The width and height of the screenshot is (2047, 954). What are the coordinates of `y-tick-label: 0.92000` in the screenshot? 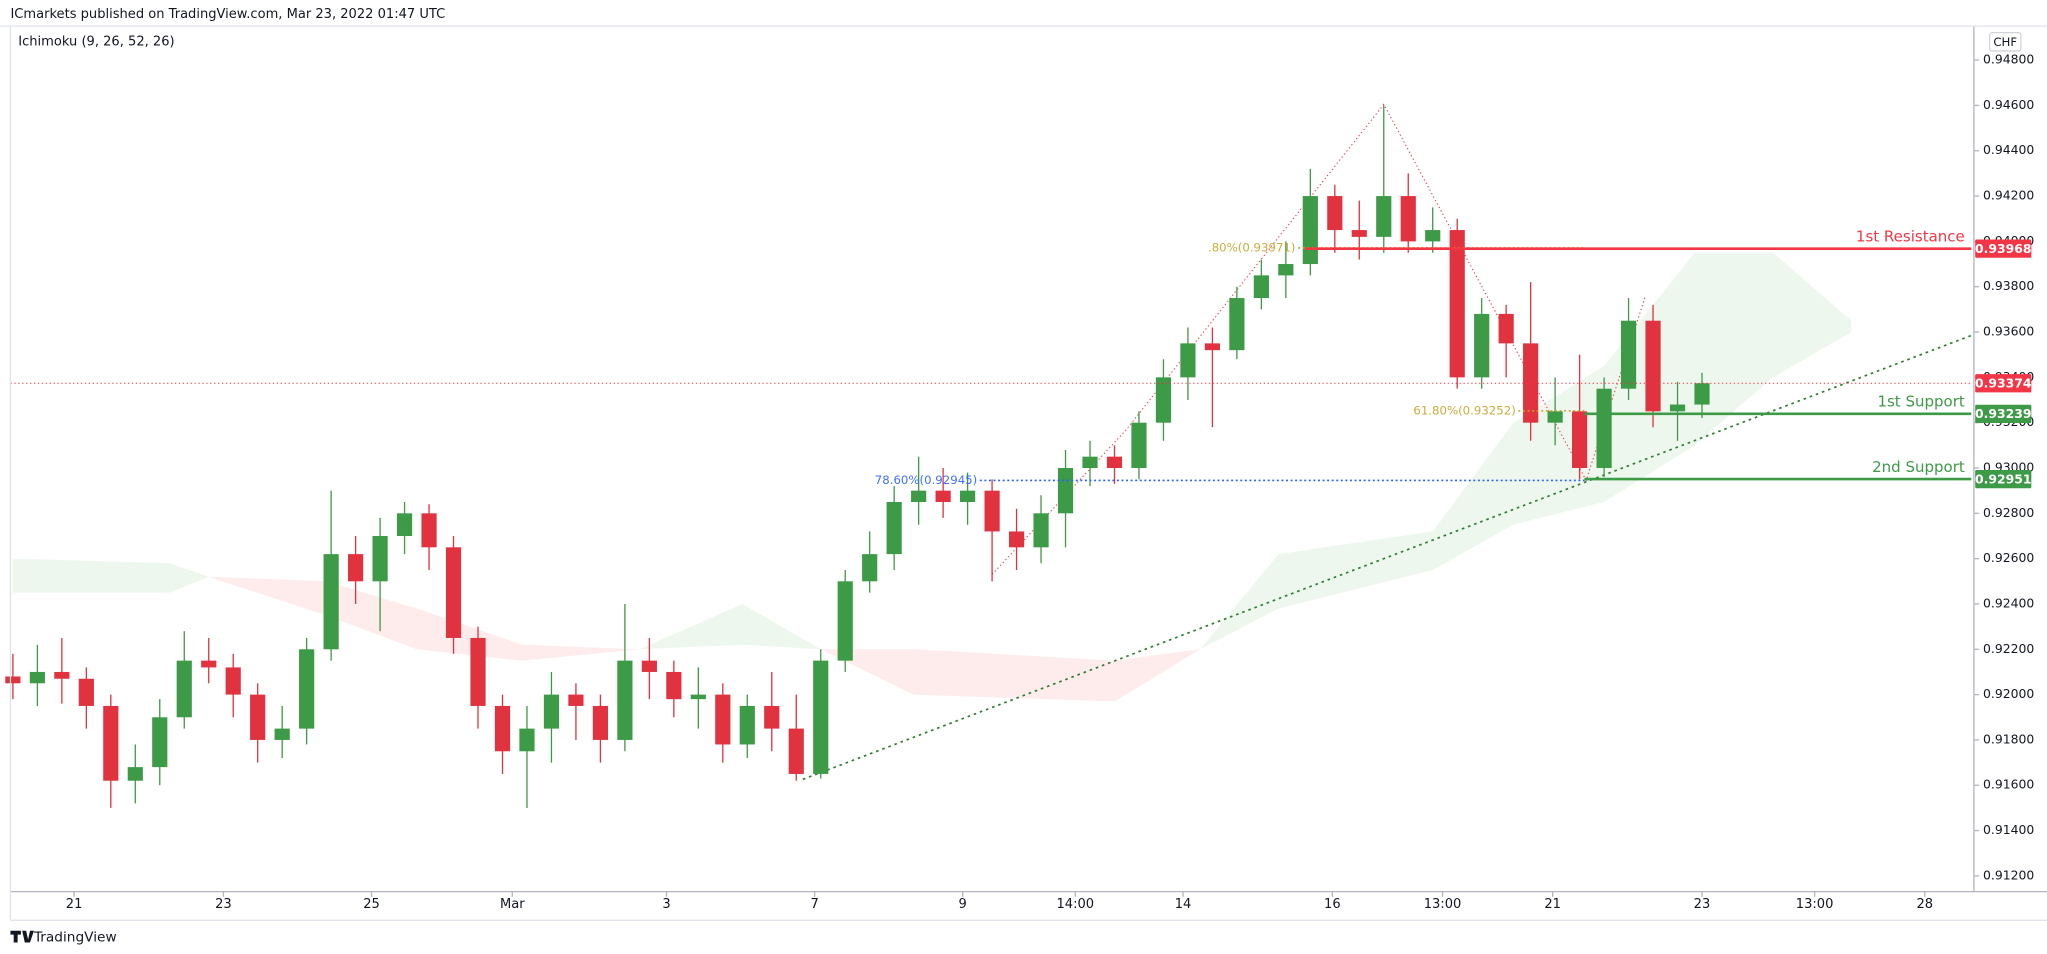 It's located at (2008, 693).